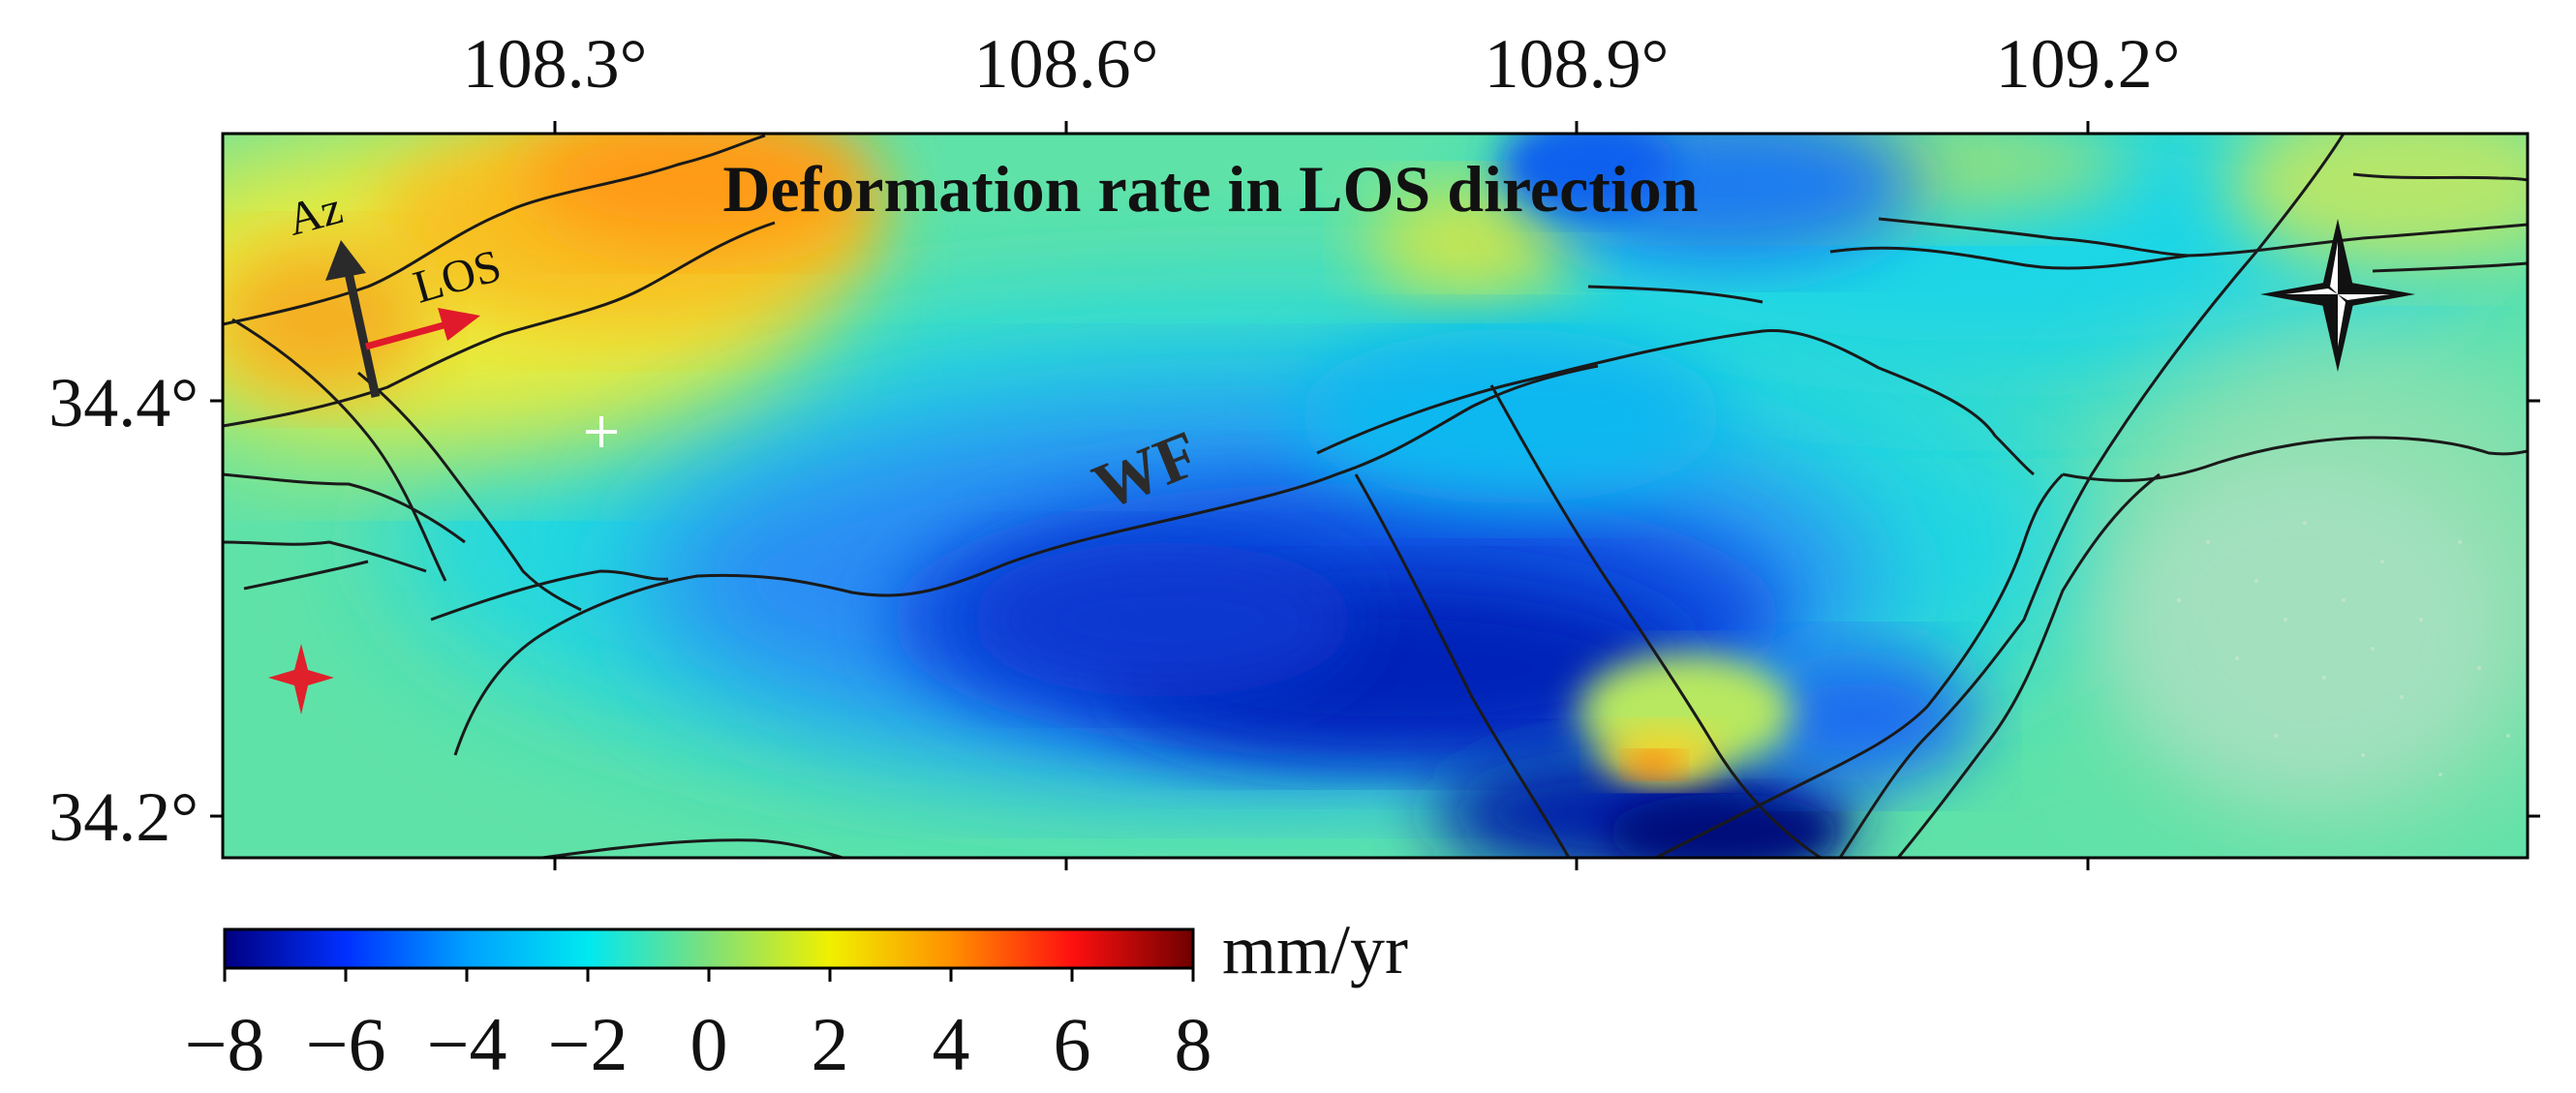 This screenshot has height=1093, width=2576. What do you see at coordinates (123, 402) in the screenshot?
I see `y-tick-label: 34.4°` at bounding box center [123, 402].